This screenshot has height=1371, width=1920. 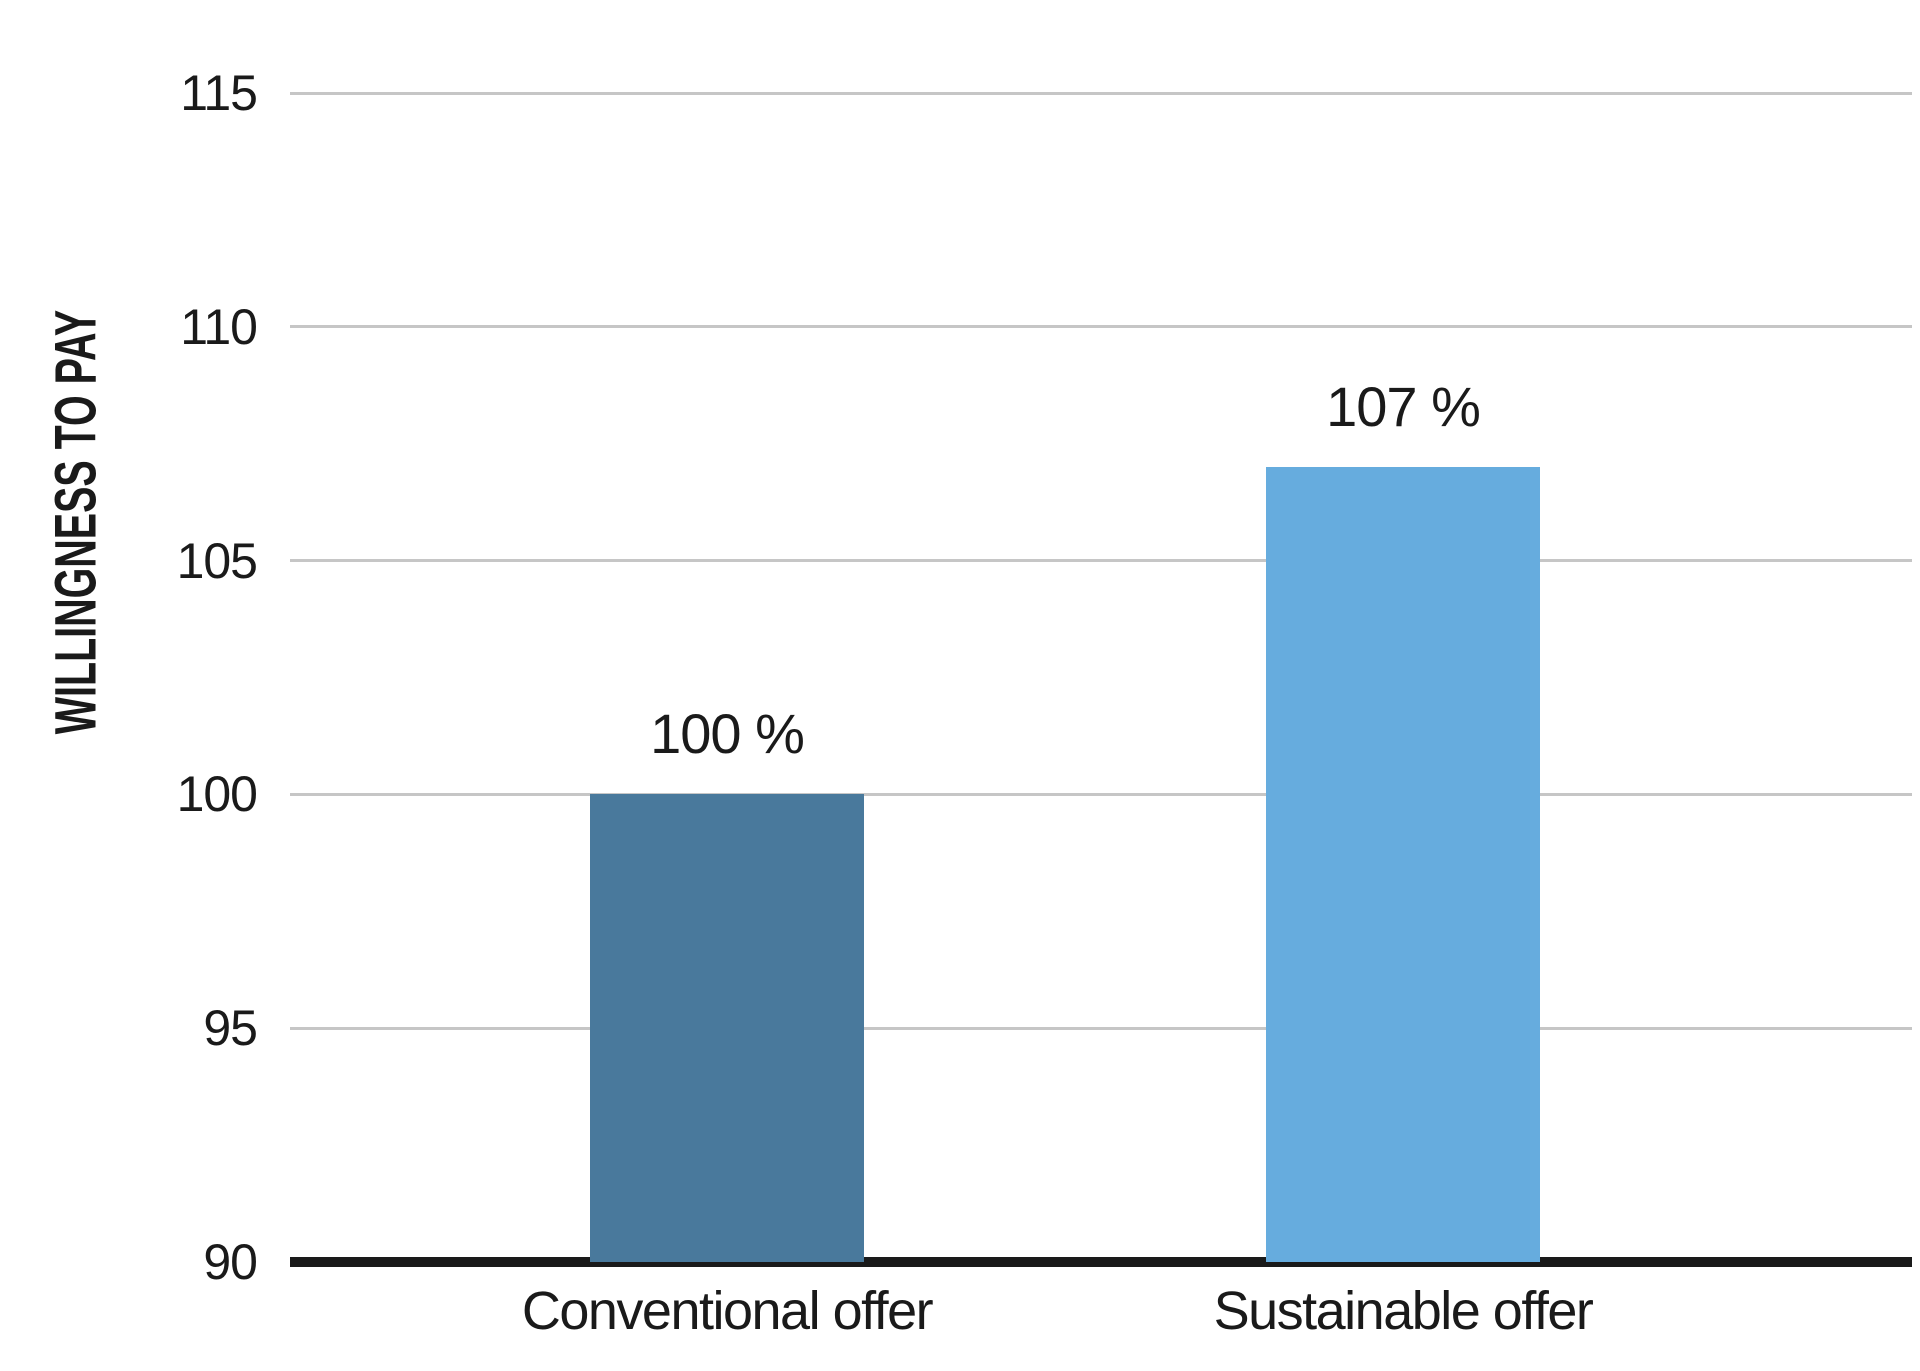 What do you see at coordinates (230, 1262) in the screenshot?
I see `y-tick-label: 90` at bounding box center [230, 1262].